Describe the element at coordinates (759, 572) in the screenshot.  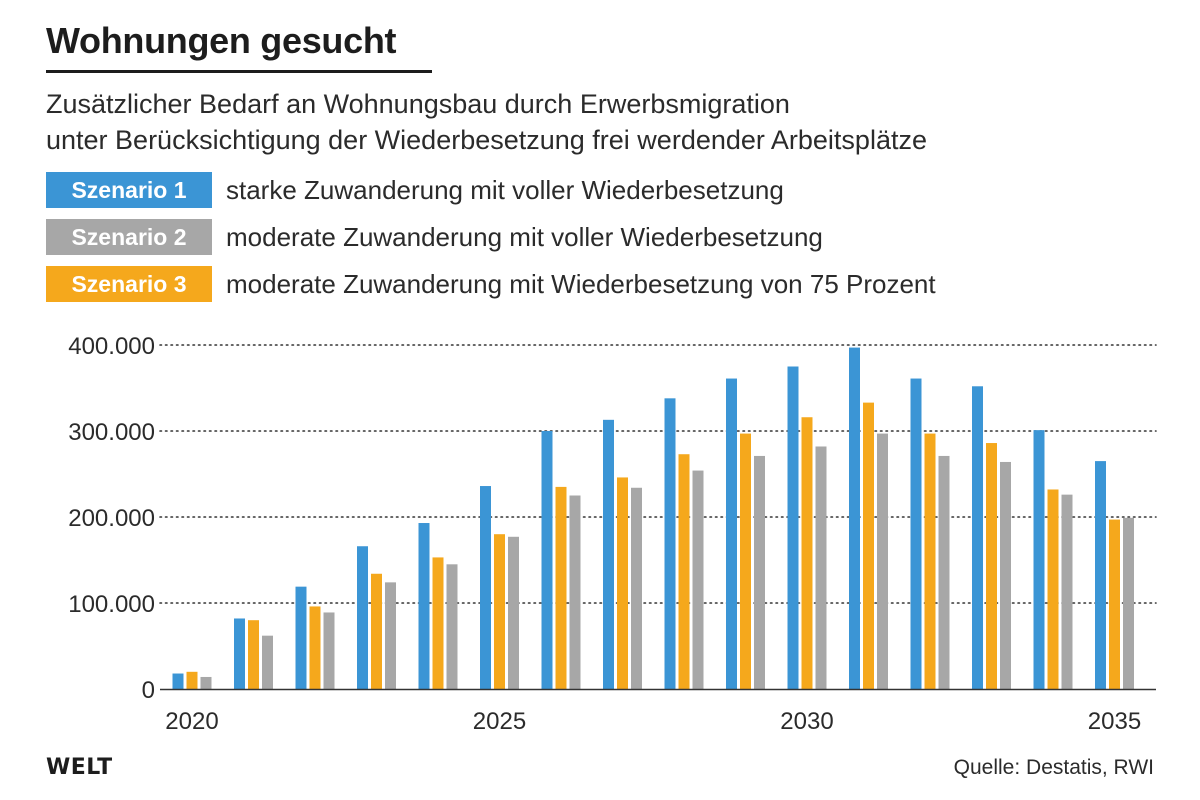
I see `bar-szenario-2-2029` at that location.